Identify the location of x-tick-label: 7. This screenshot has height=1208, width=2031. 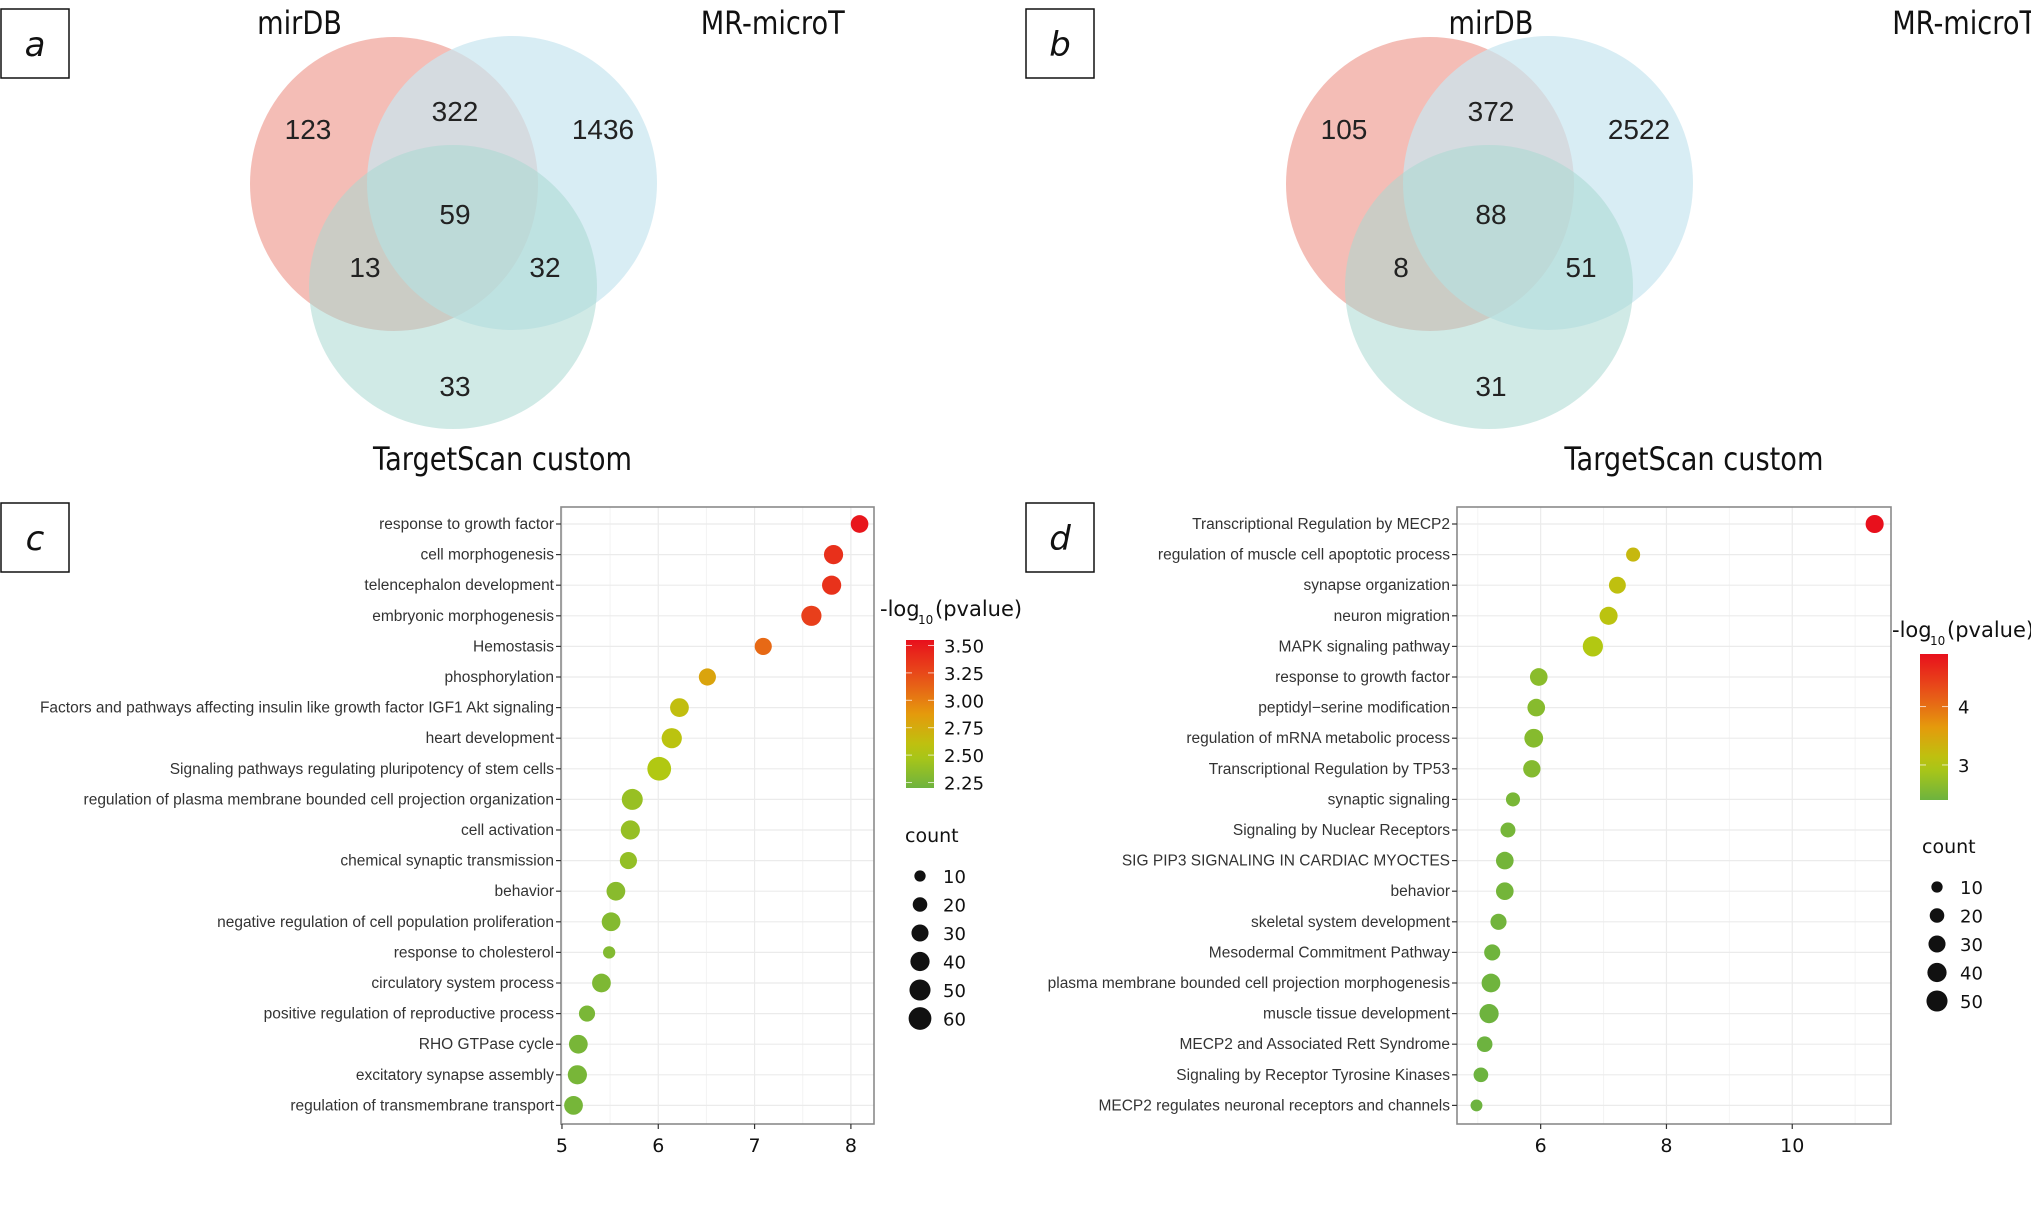
(755, 1146).